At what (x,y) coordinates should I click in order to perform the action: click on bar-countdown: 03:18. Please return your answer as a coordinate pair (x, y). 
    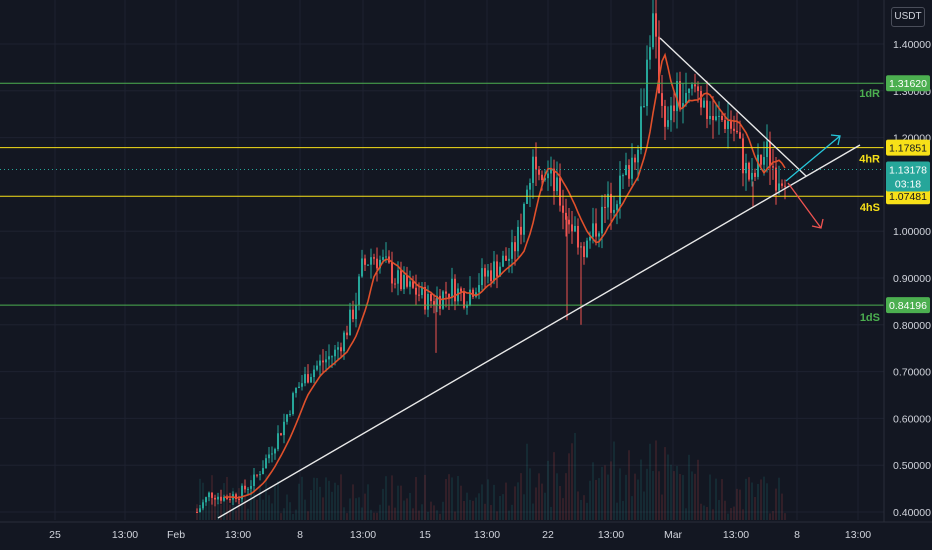
    Looking at the image, I should click on (908, 185).